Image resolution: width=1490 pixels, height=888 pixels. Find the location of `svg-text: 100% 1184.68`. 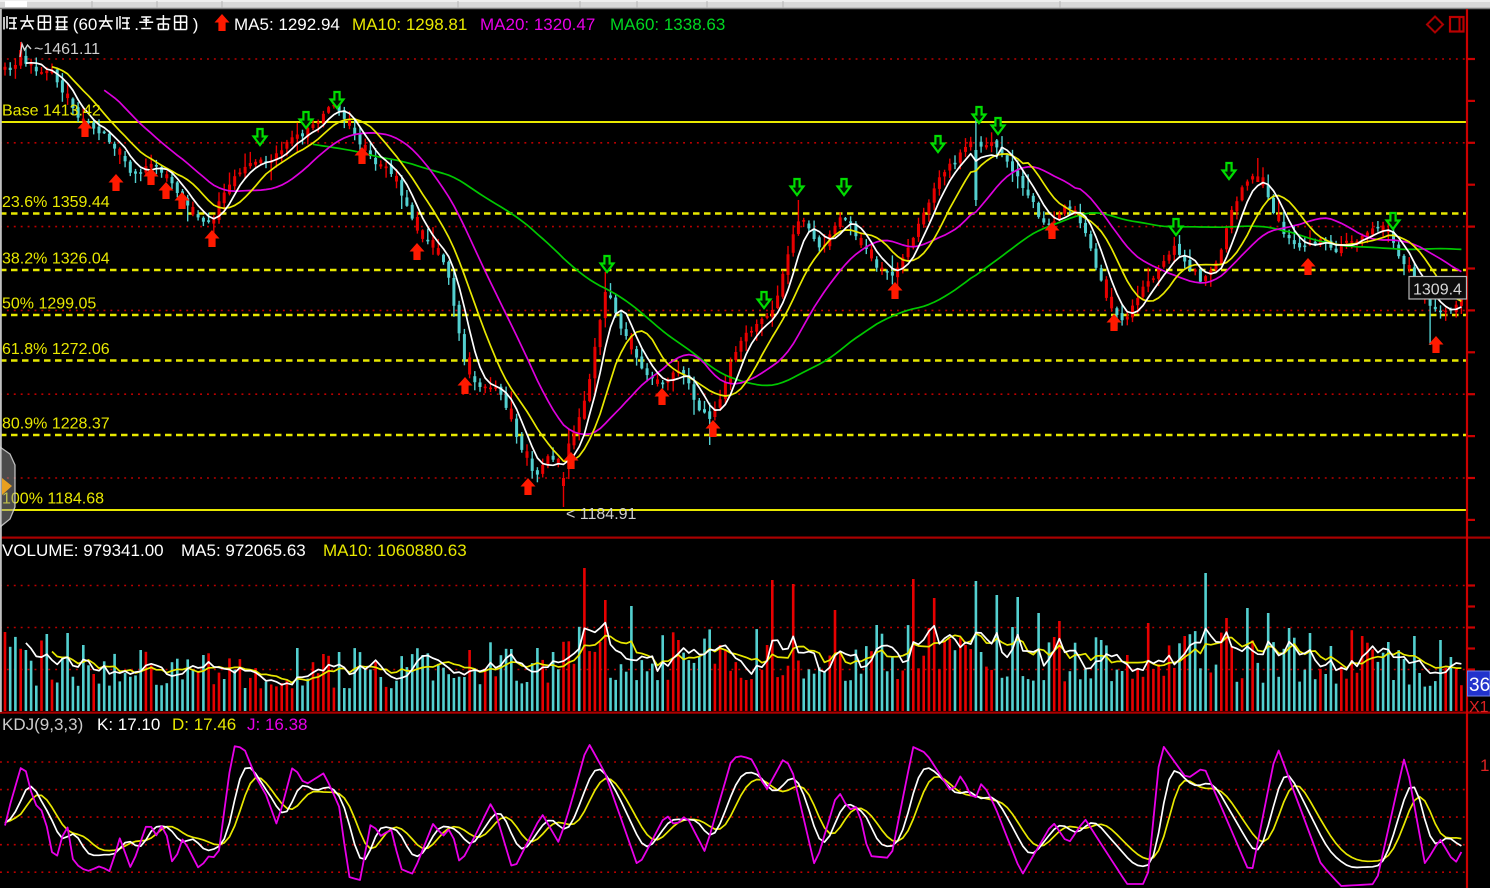

svg-text: 100% 1184.68 is located at coordinates (53, 499).